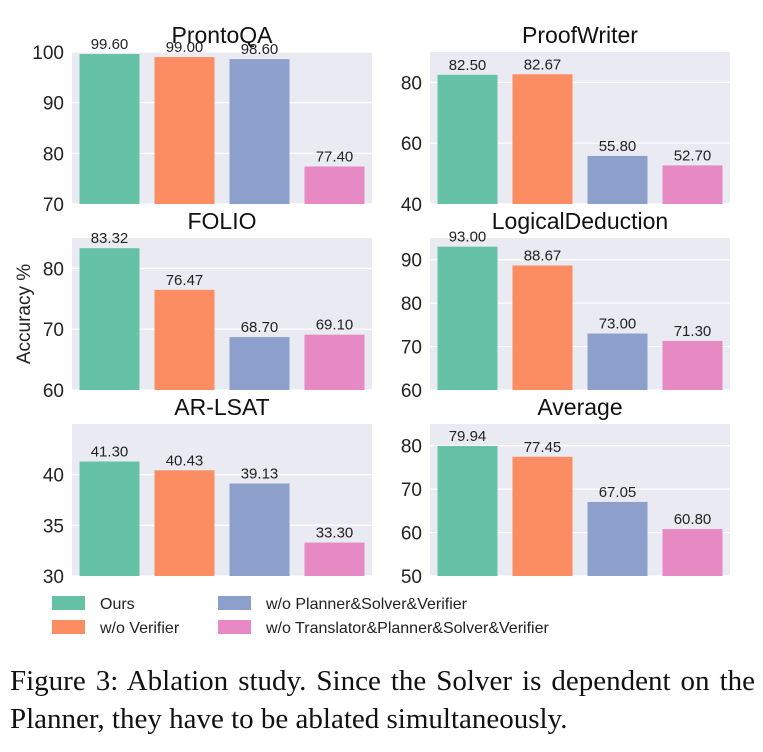  Describe the element at coordinates (543, 255) in the screenshot. I see `bar-value-label: 88.67` at that location.